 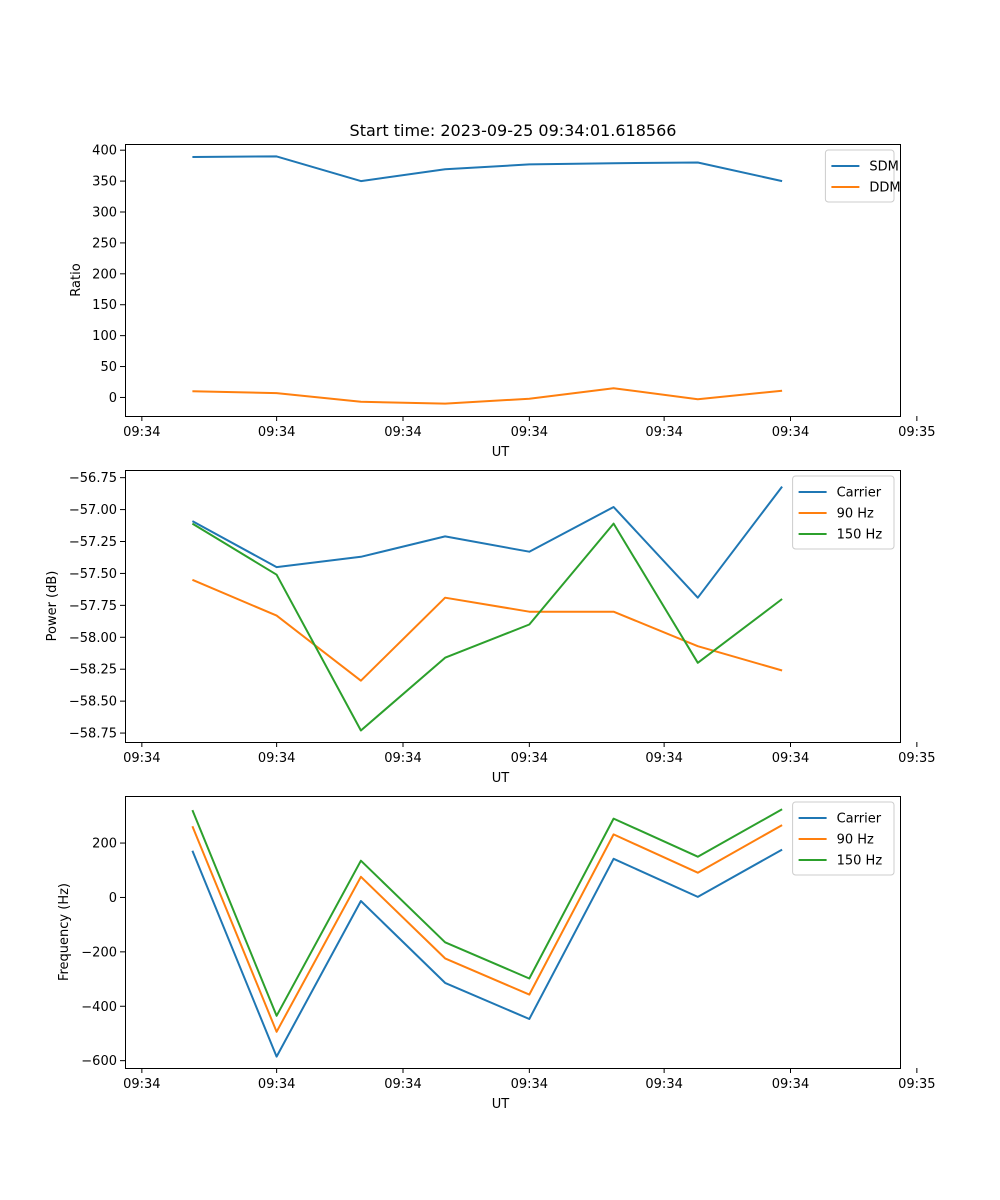 What do you see at coordinates (93, 702) in the screenshot?
I see `y-tick-label: −58.50` at bounding box center [93, 702].